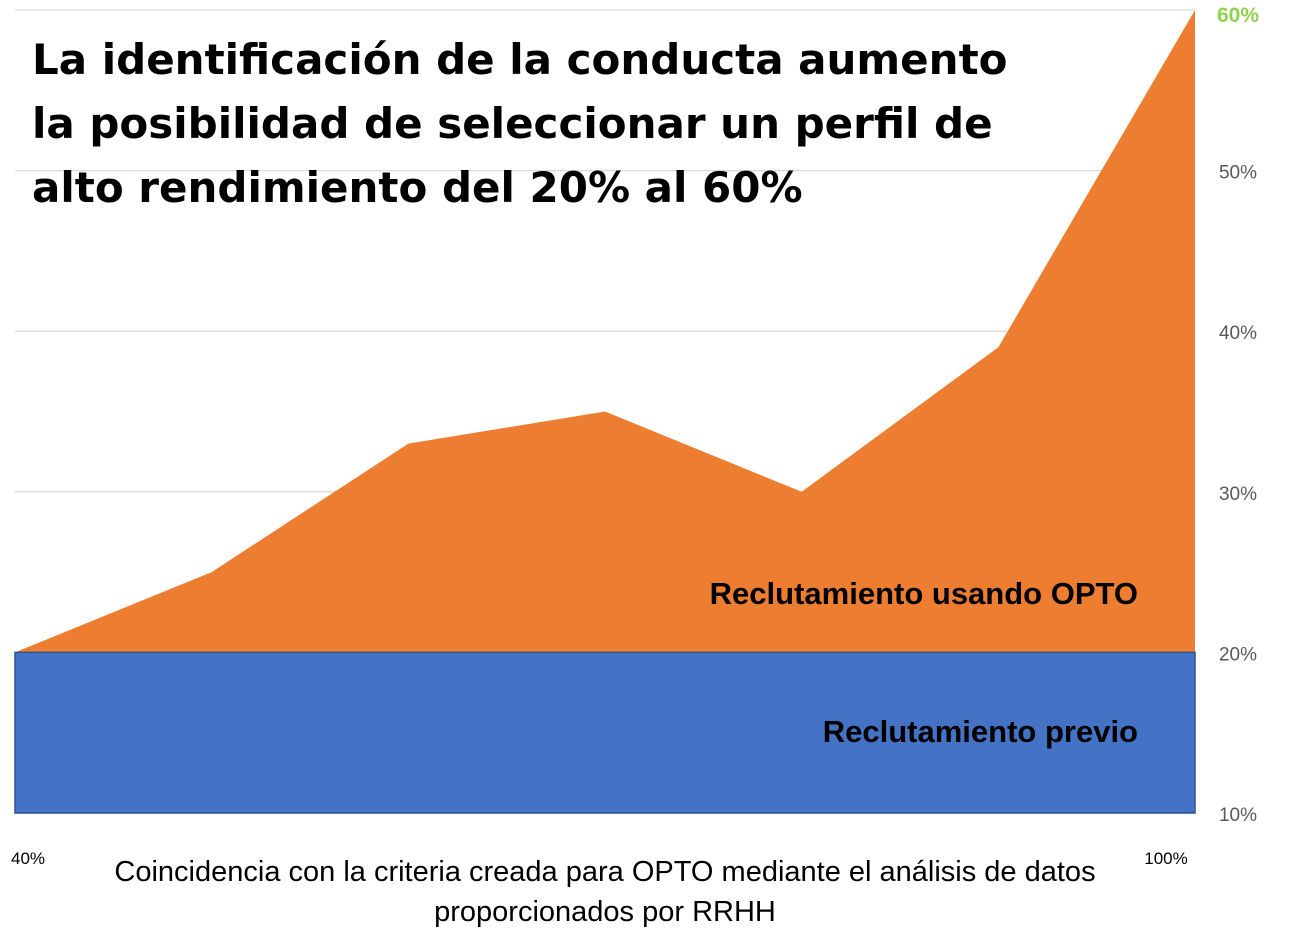 The image size is (1299, 938). I want to click on series-label-opto: Reclutamiento usando OPTO, so click(923, 593).